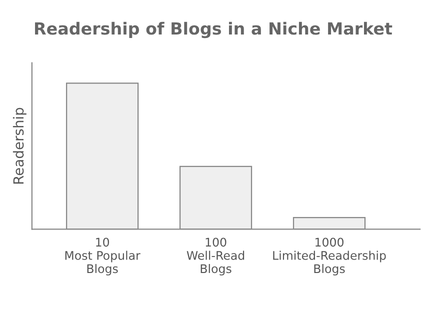 This screenshot has width=426, height=314. Describe the element at coordinates (215, 257) in the screenshot. I see `x-tick-label: 100 Well-Read Blogs` at that location.